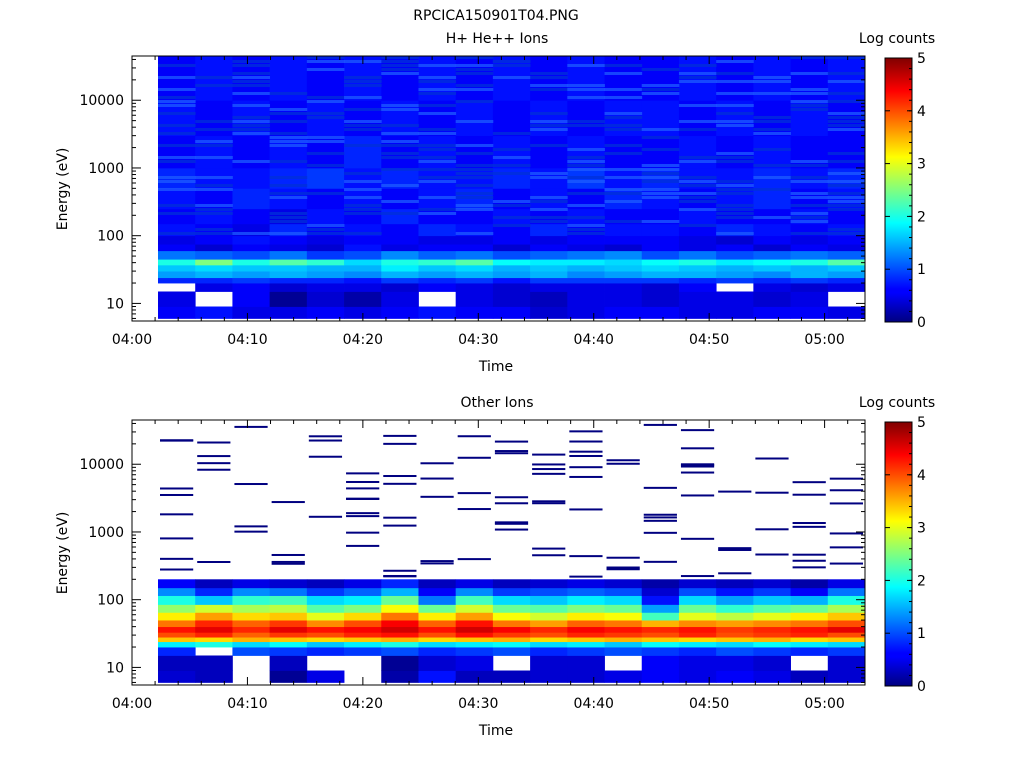  I want to click on x-tick-label: 05:00, so click(824, 340).